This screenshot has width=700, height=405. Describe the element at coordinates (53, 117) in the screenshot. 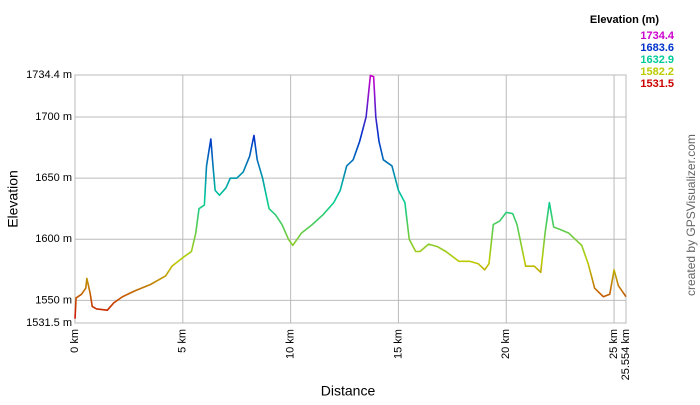

I see `y-tick-label: 1700 m` at that location.